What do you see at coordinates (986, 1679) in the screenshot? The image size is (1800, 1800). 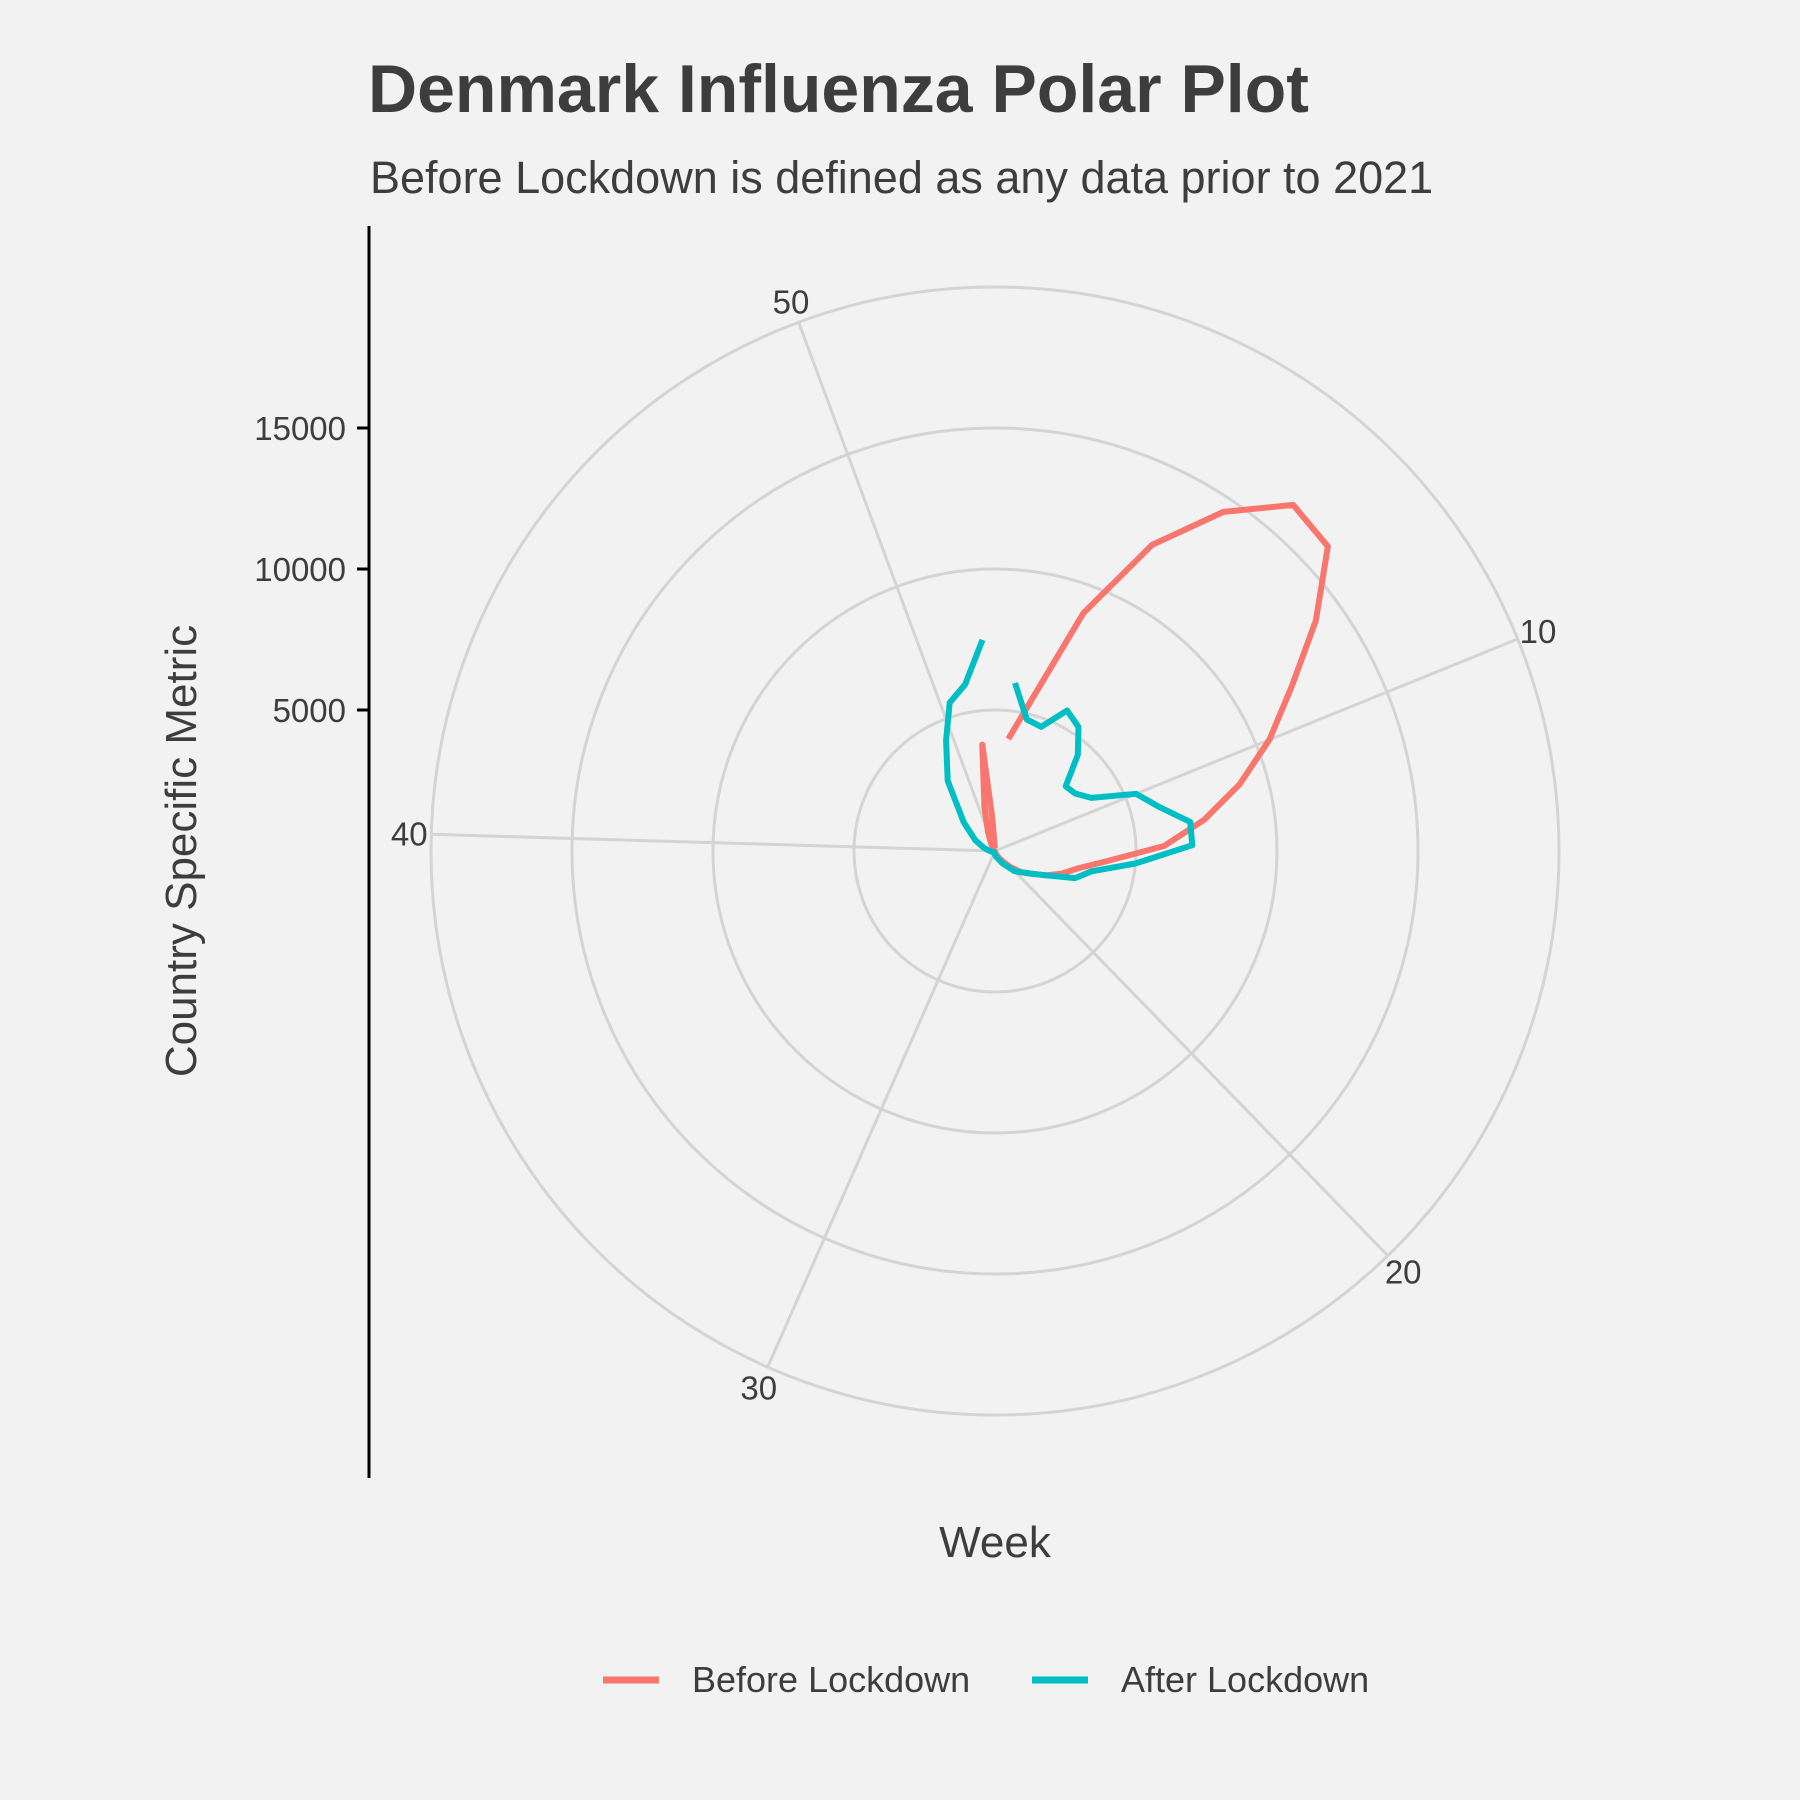 I see `legend: Before Lockdown After Lockdown` at bounding box center [986, 1679].